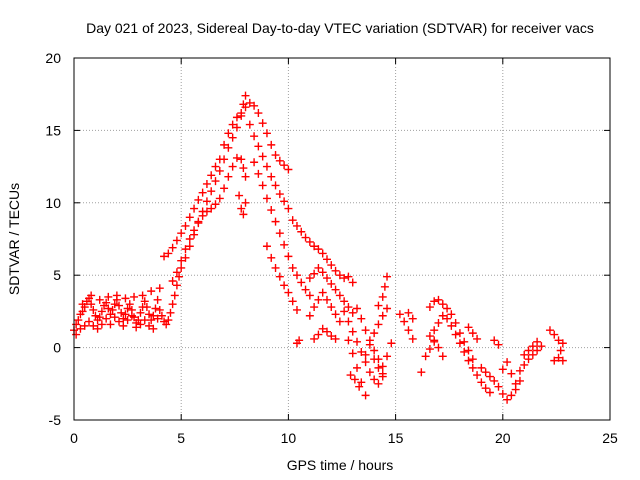 This screenshot has height=480, width=640. Describe the element at coordinates (53, 203) in the screenshot. I see `y-tick-label: 10` at that location.